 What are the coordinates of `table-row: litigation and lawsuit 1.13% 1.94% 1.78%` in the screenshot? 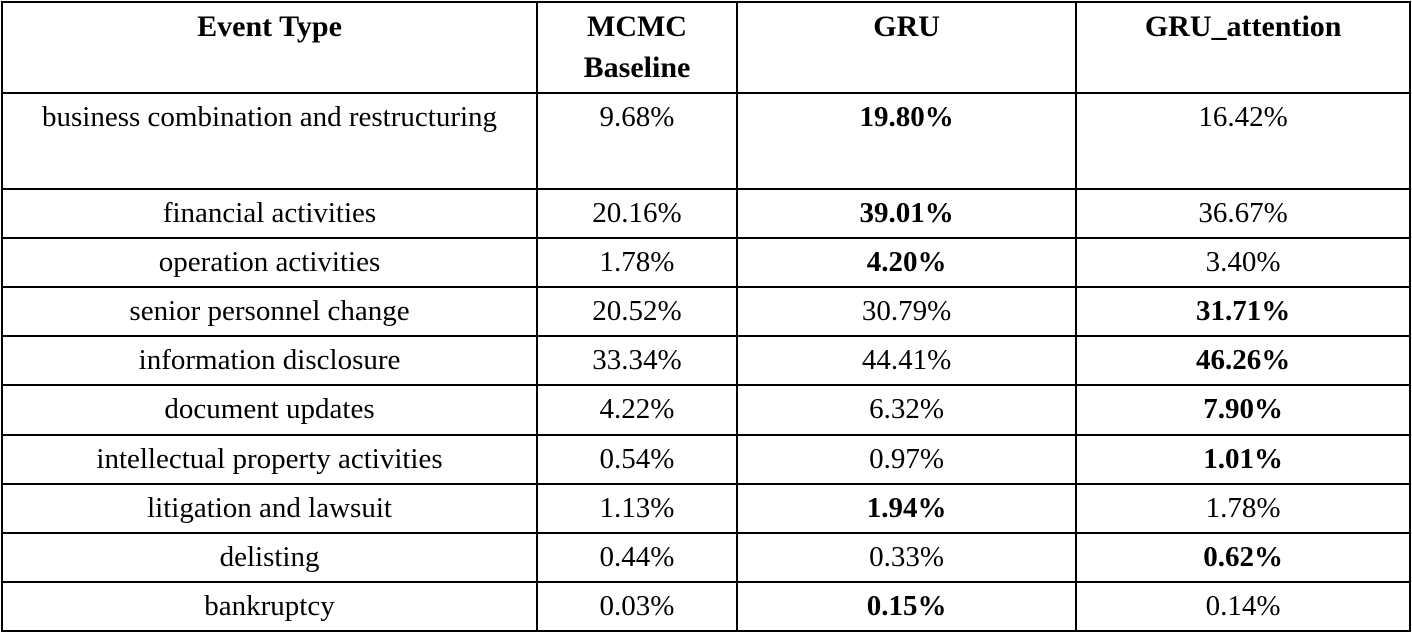 It's located at (705, 508).